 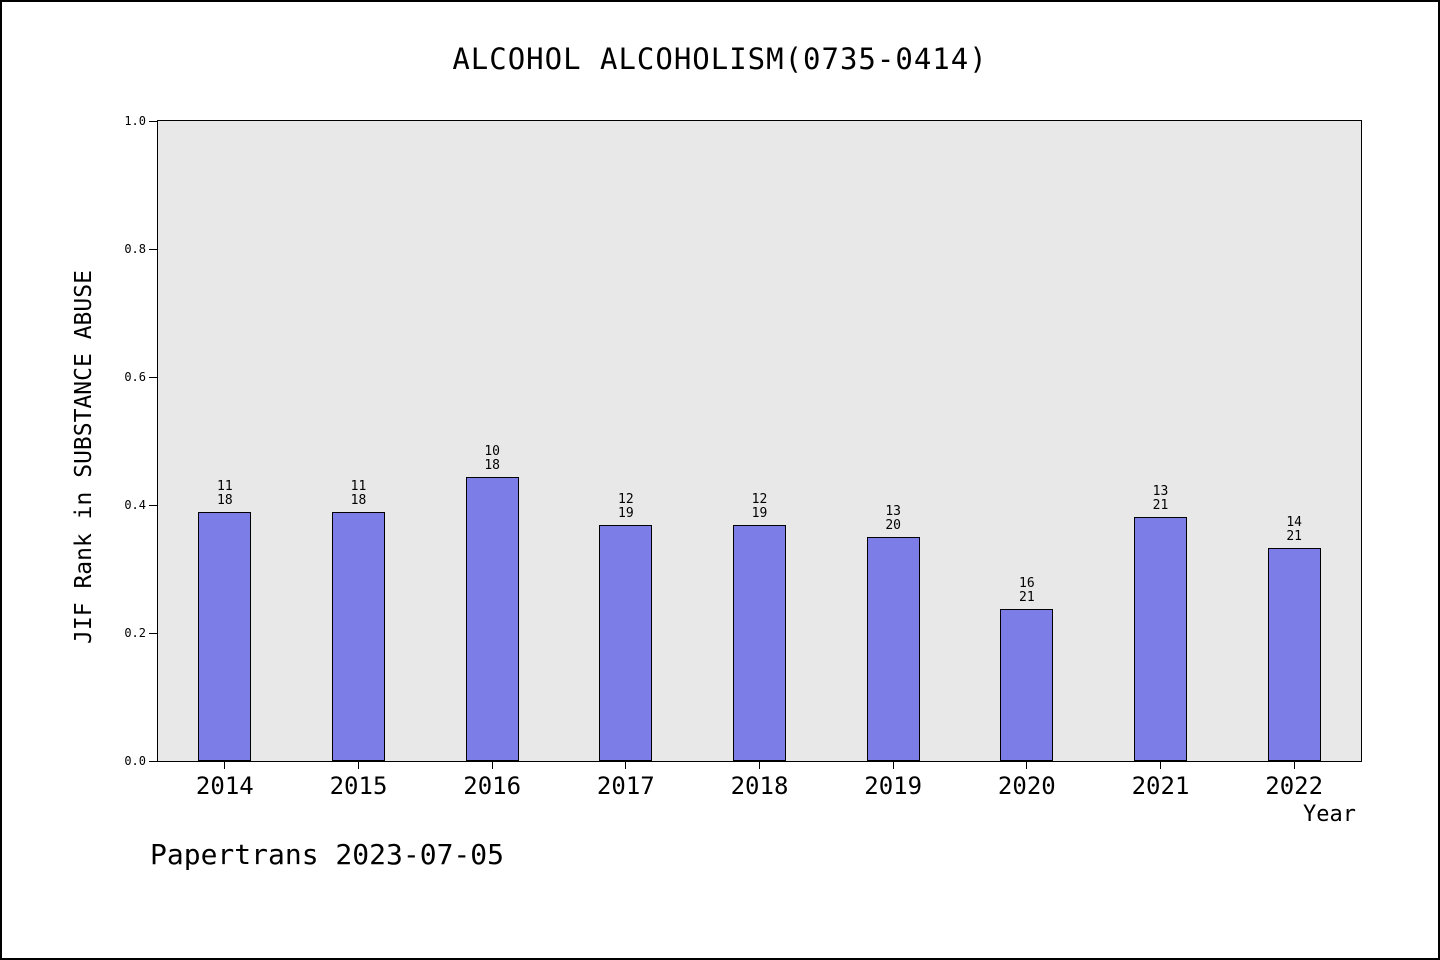 What do you see at coordinates (893, 525) in the screenshot?
I see `bar-total: 20` at bounding box center [893, 525].